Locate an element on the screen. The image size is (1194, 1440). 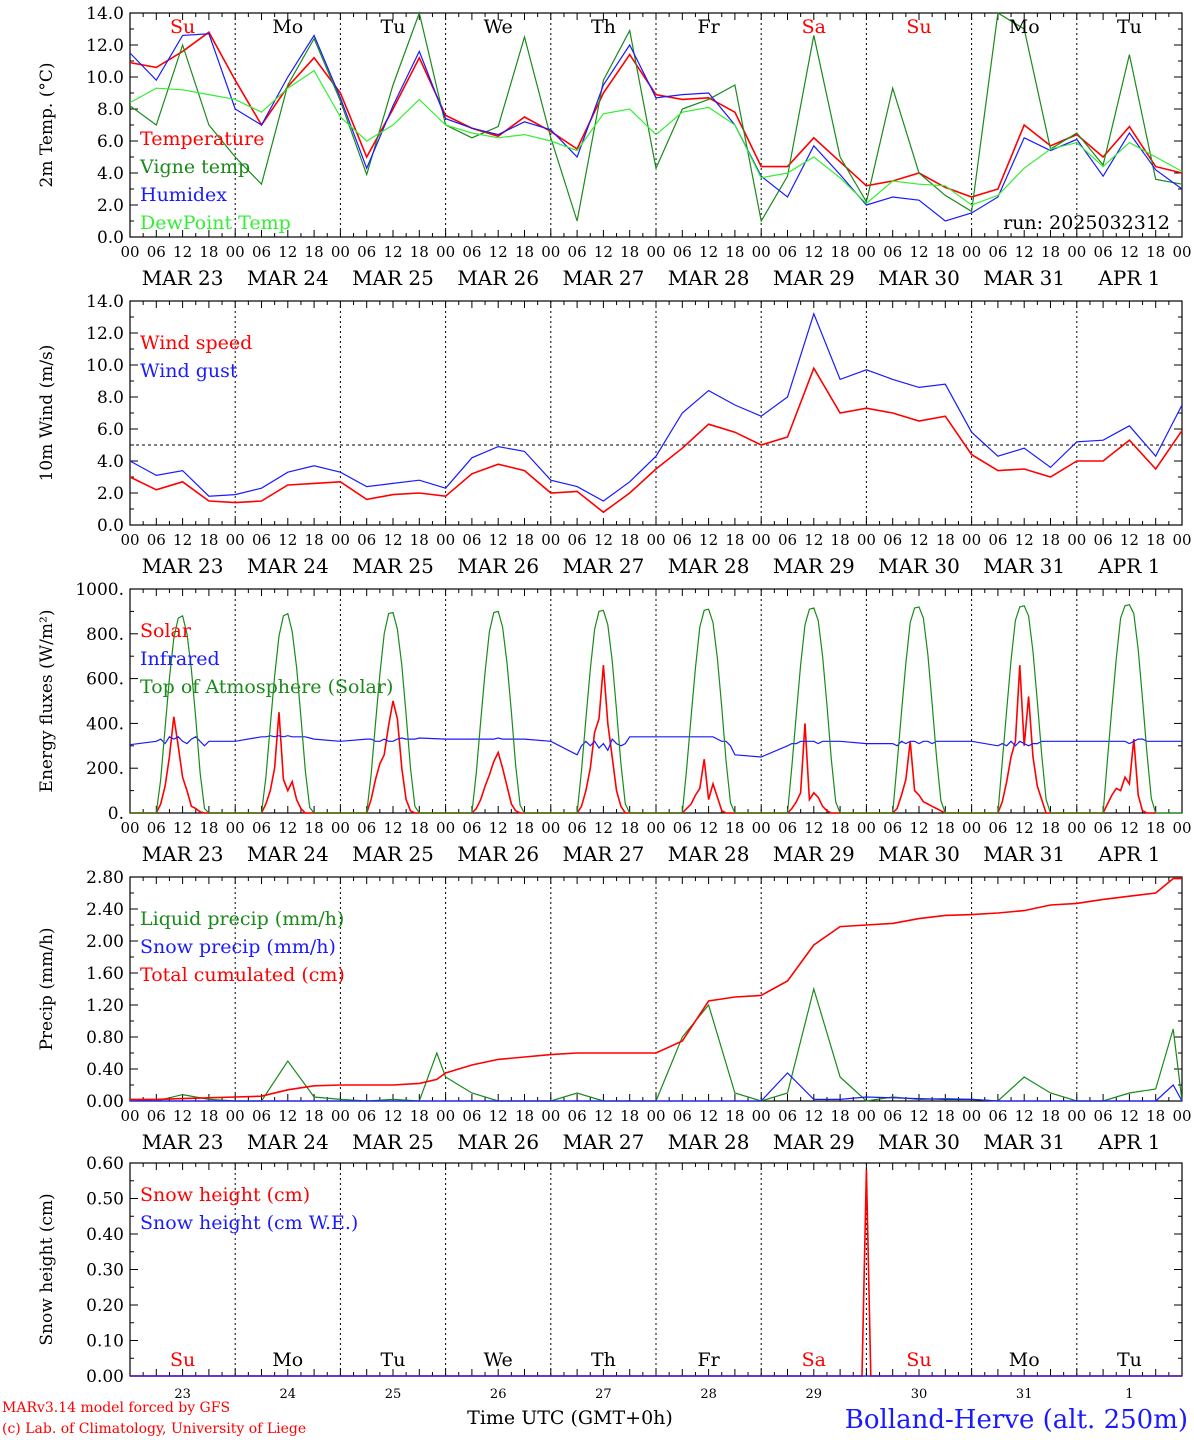
series-total-cumulated-cm is located at coordinates (656, 989).